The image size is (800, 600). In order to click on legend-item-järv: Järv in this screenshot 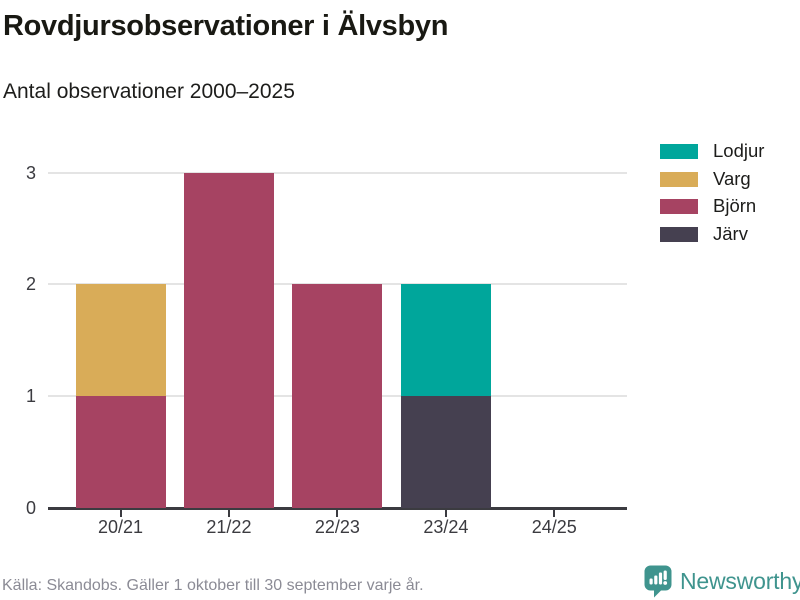, I will do `click(712, 233)`.